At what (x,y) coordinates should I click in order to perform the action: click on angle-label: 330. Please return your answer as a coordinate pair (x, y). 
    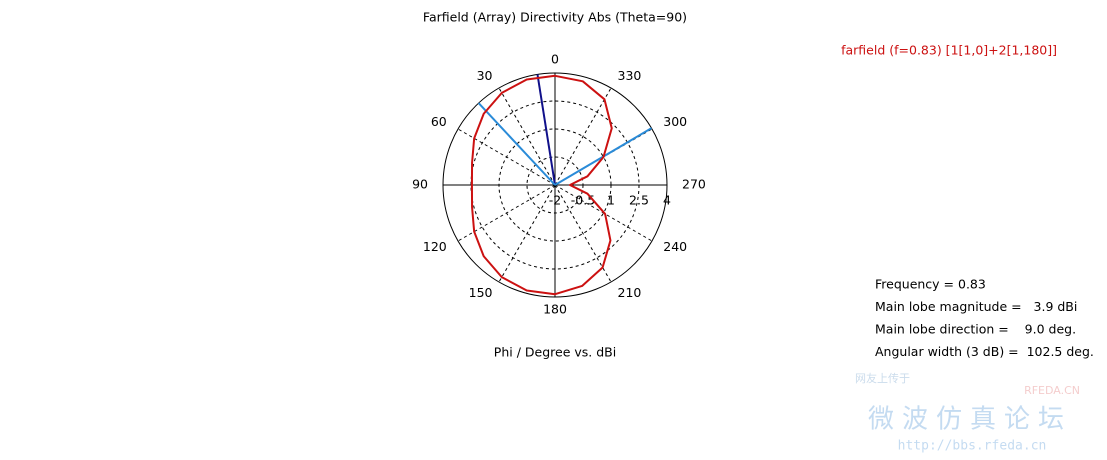
    Looking at the image, I should click on (630, 75).